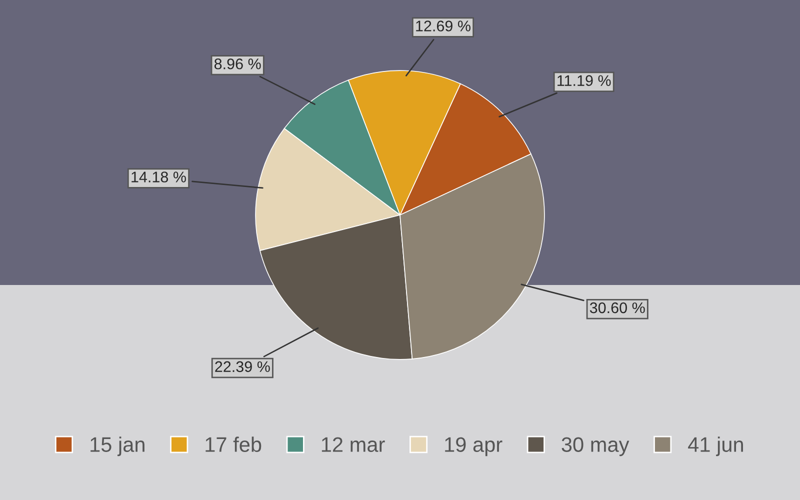 The width and height of the screenshot is (800, 500). Describe the element at coordinates (443, 26) in the screenshot. I see `data-label: 12.69 %` at that location.